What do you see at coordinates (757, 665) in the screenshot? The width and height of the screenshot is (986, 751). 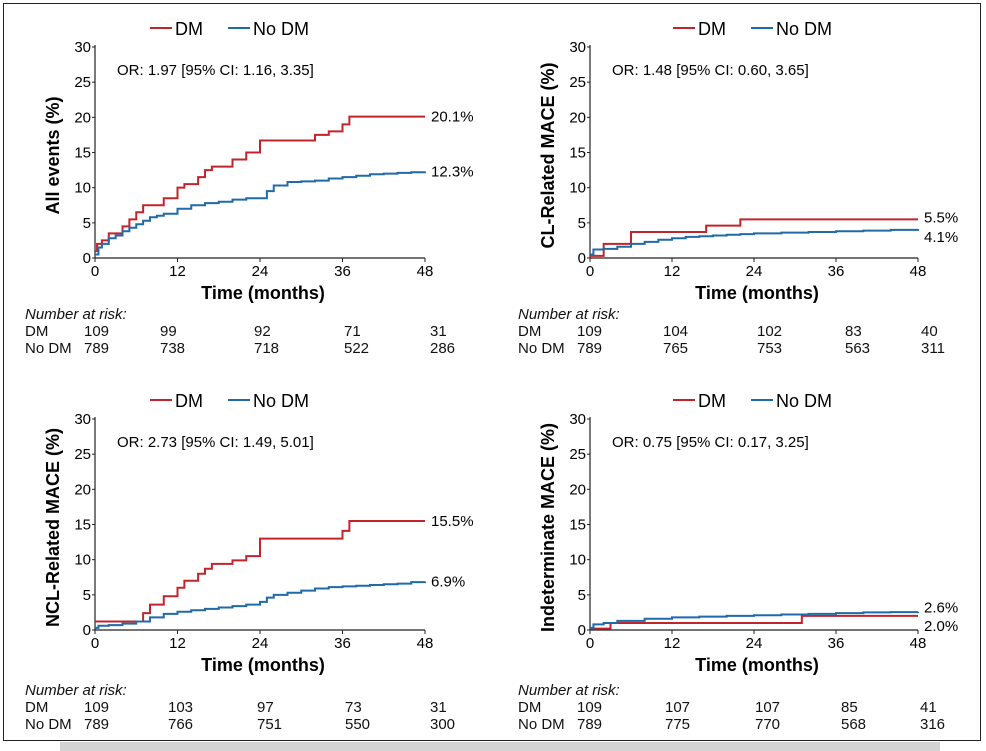 I see `x-axis-title: Time (months)` at bounding box center [757, 665].